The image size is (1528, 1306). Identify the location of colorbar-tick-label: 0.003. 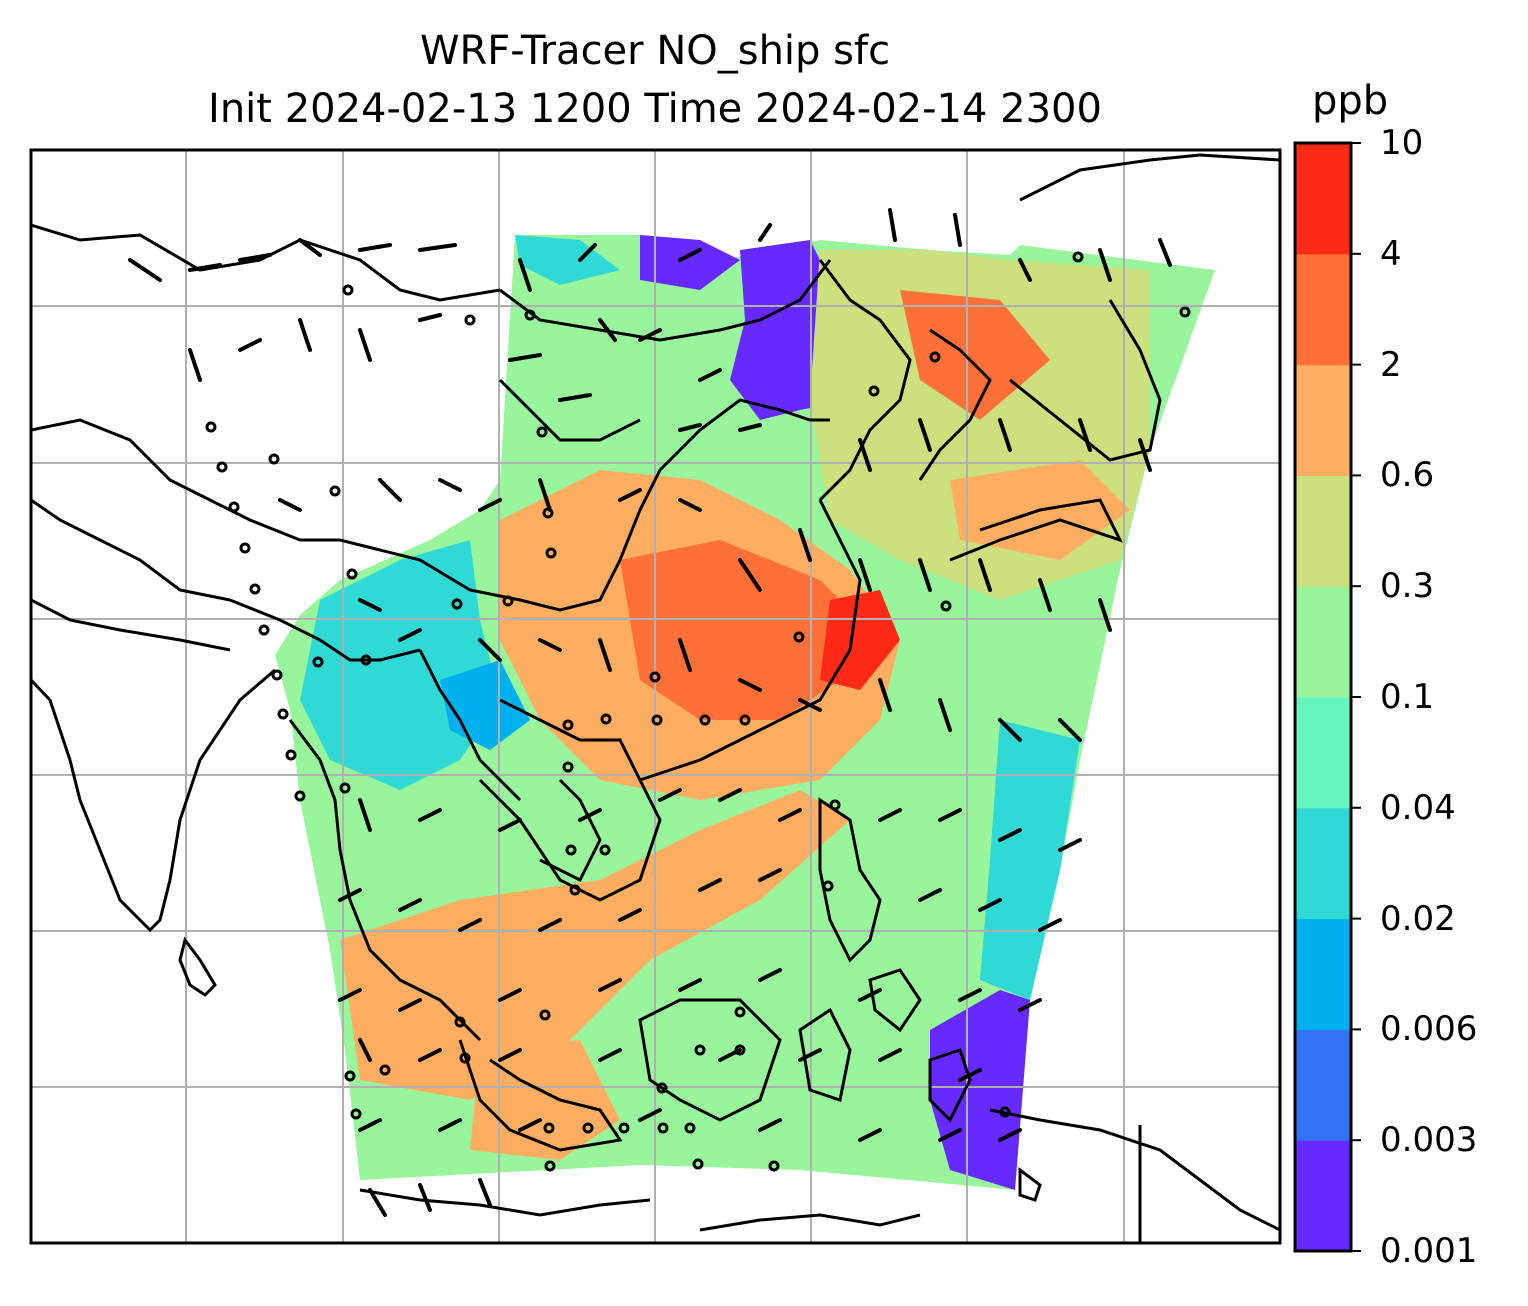
(1429, 1140).